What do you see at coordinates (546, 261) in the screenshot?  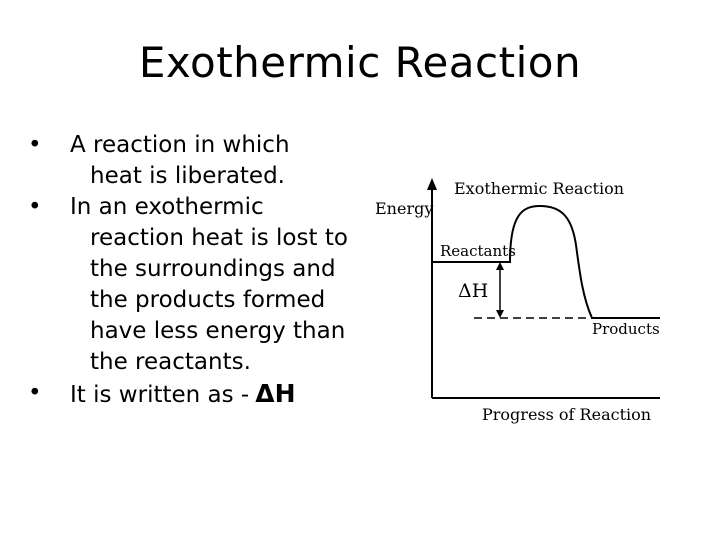 I see `energy-curve` at bounding box center [546, 261].